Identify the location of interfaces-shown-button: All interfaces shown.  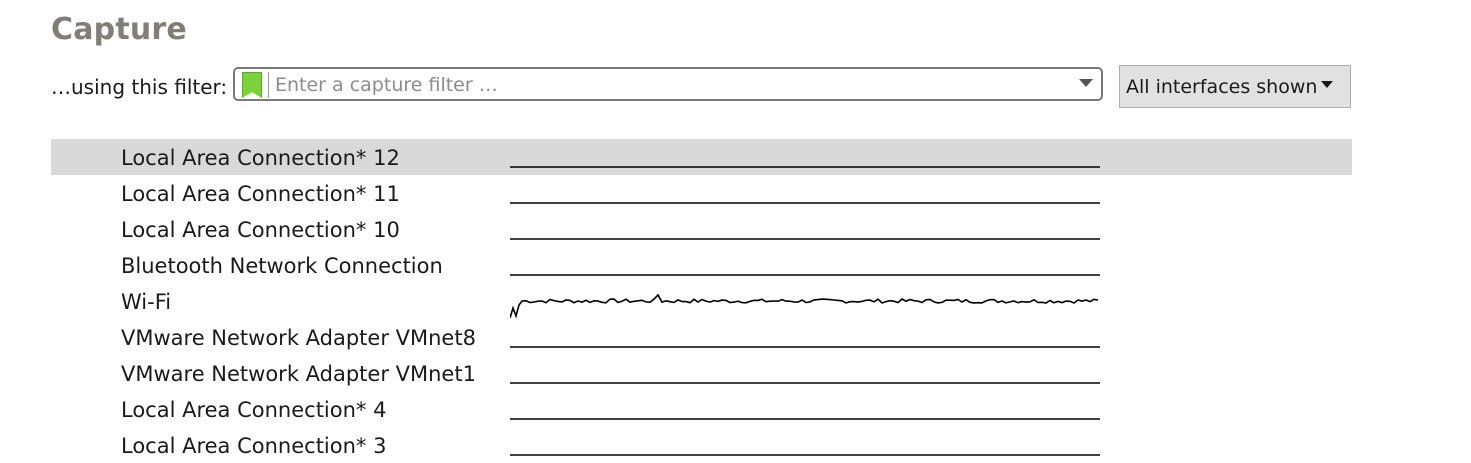
(1235, 86).